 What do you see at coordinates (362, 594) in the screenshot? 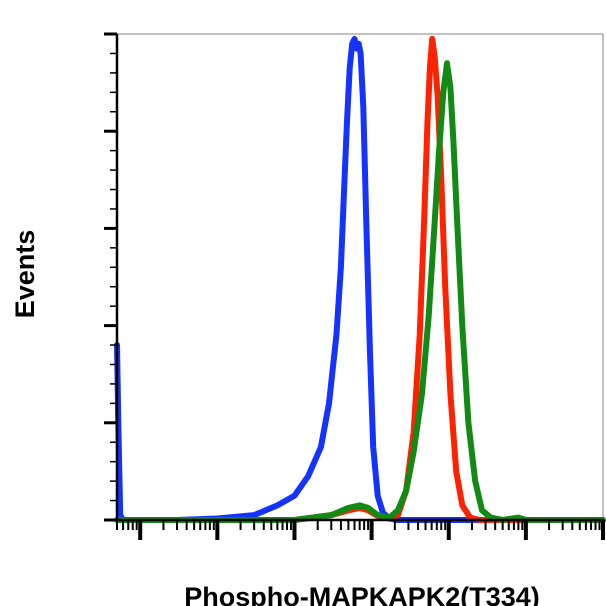
I see `x-axis-title: Phospho-MAPKAPK2(T334)` at bounding box center [362, 594].